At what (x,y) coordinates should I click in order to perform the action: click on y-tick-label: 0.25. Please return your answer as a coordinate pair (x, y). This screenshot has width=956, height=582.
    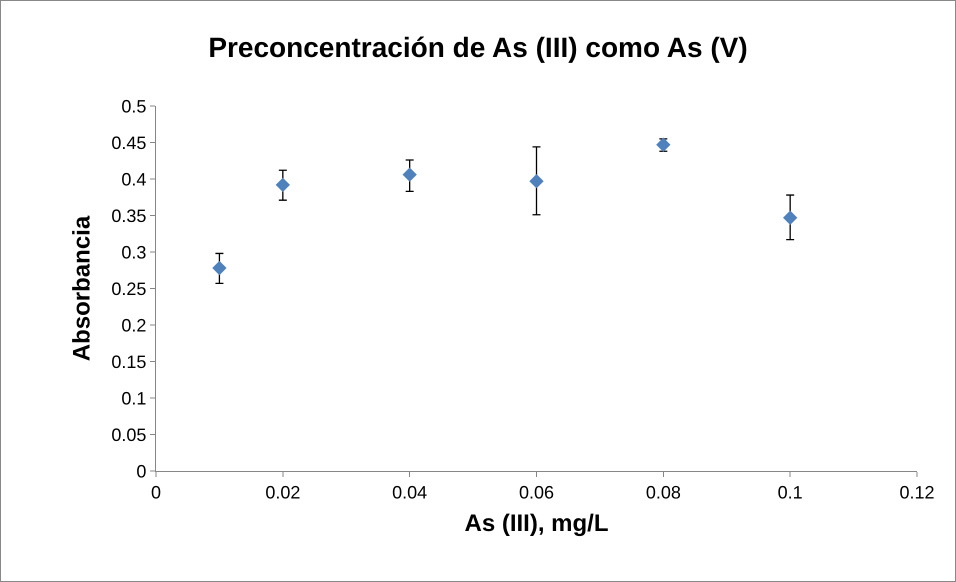
    Looking at the image, I should click on (128, 288).